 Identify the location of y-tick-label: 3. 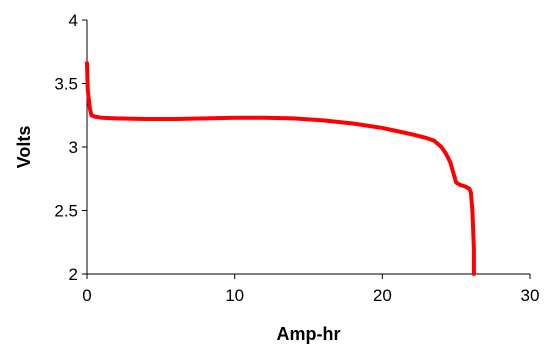
(73, 147).